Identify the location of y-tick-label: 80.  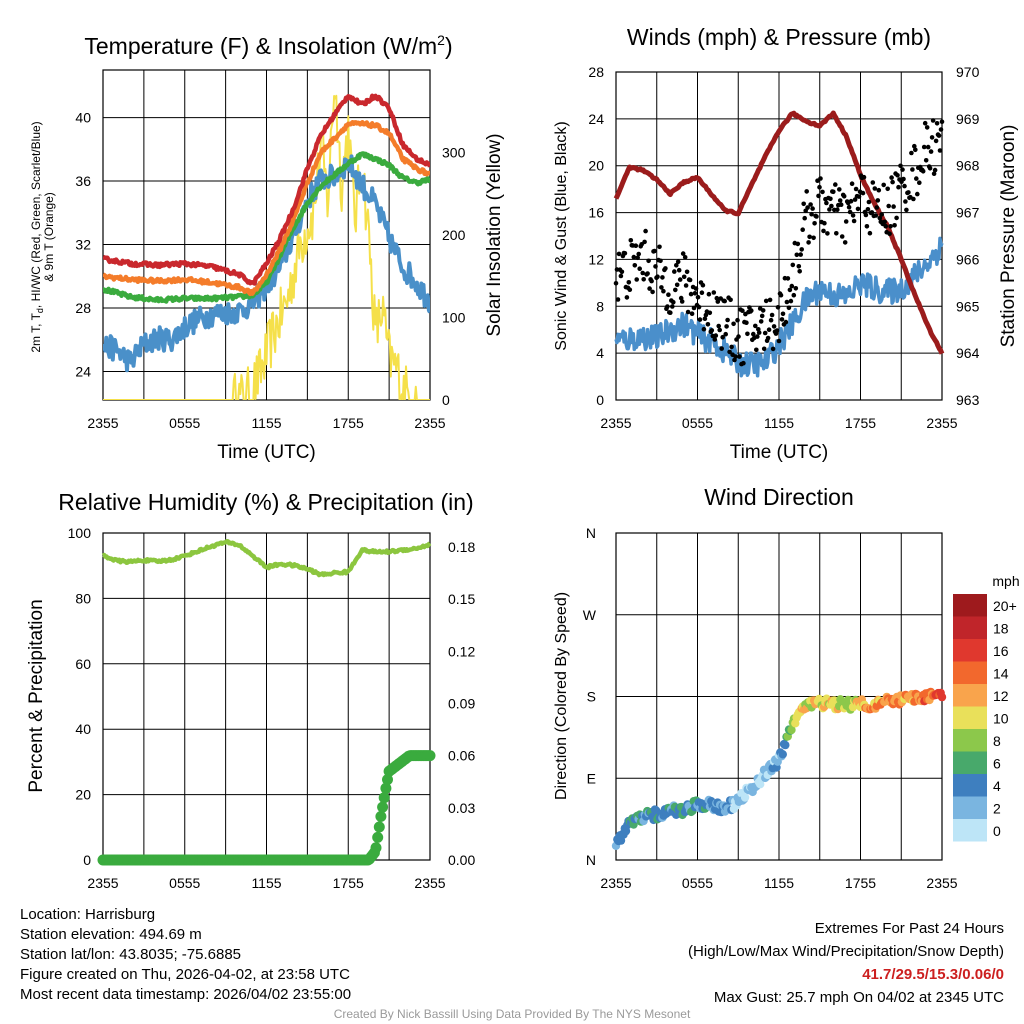
(83, 598).